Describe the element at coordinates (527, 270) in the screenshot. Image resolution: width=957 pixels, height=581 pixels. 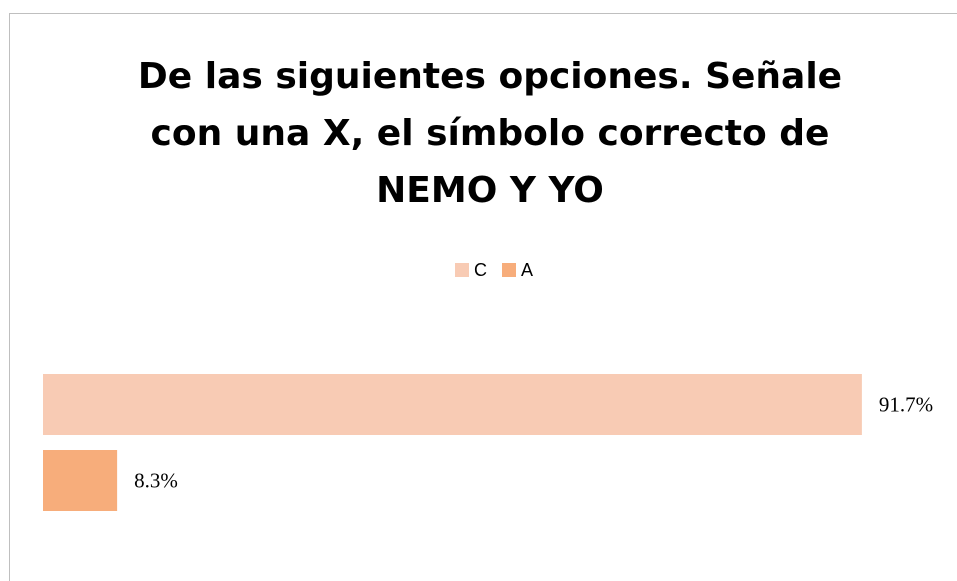
I see `legend-label: A` at that location.